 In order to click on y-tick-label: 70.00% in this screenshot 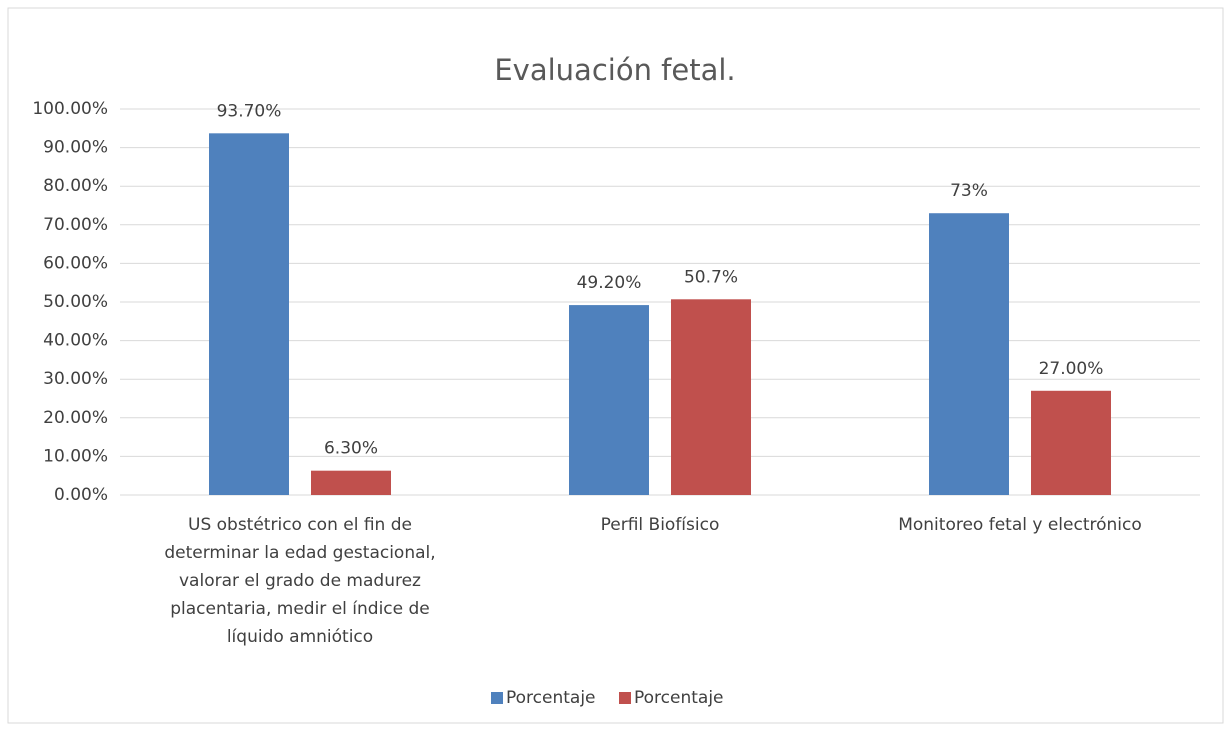, I will do `click(75, 225)`.